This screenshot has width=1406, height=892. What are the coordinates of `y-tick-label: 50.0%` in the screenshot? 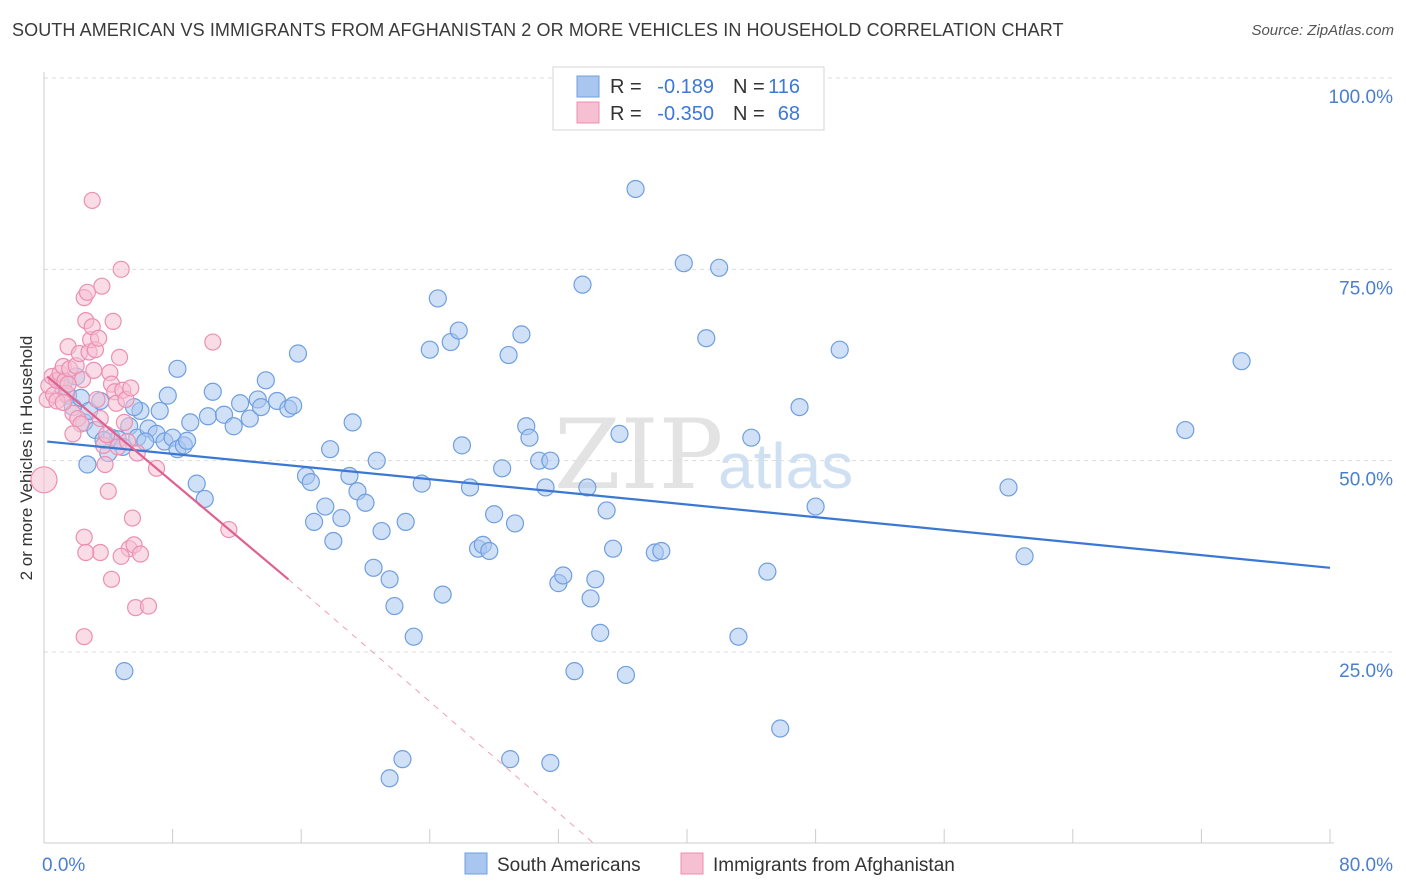 It's located at (1366, 480).